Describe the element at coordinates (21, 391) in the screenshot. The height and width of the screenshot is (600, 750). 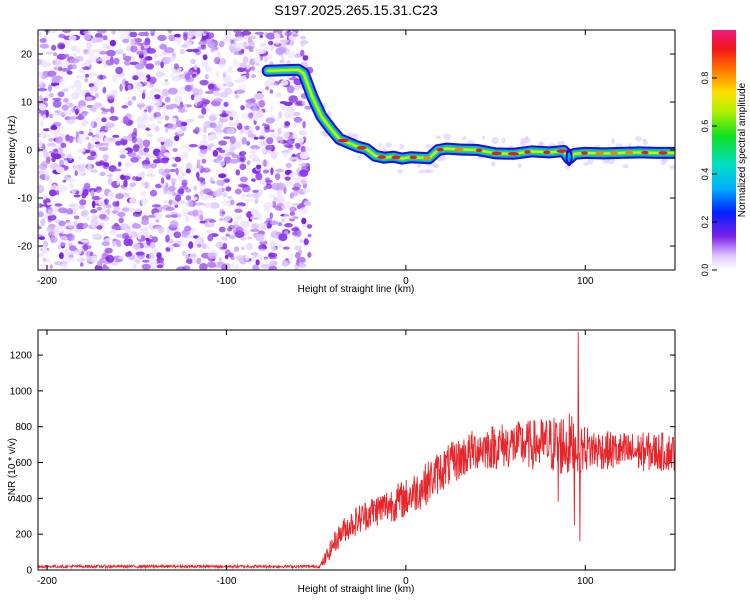
I see `snr-y-tick-label: 1000` at that location.